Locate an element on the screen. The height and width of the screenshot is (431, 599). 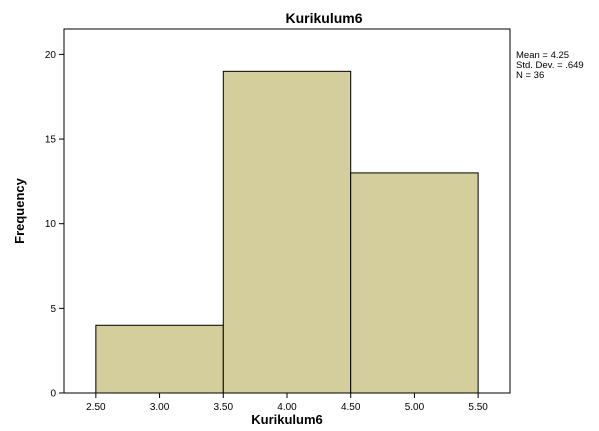
y-axis-label: Frequency is located at coordinates (19, 210).